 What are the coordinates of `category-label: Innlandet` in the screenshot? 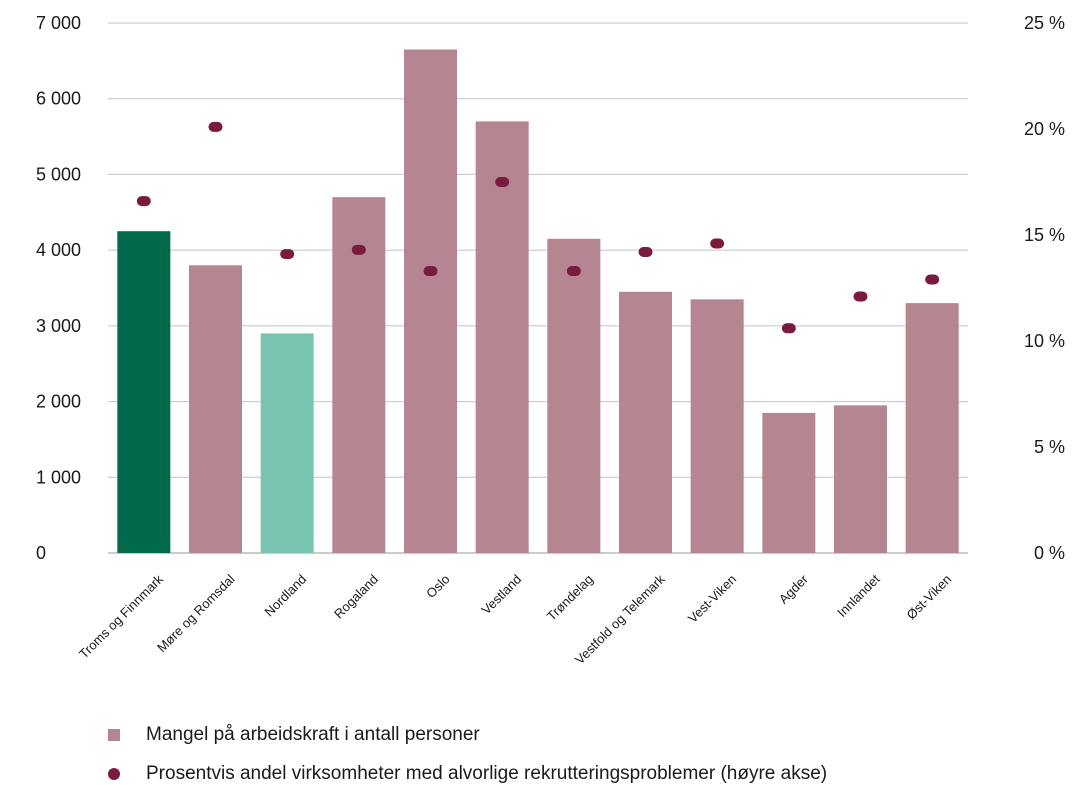 It's located at (858, 595).